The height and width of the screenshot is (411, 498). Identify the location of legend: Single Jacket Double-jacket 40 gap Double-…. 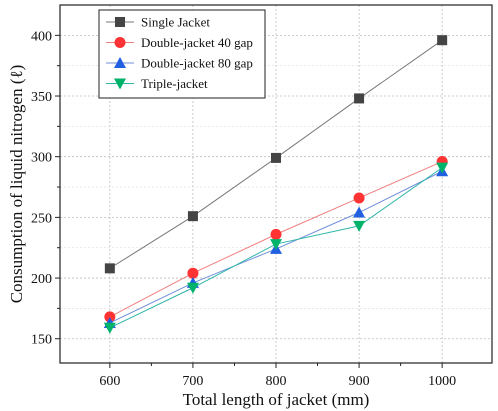
(182, 54).